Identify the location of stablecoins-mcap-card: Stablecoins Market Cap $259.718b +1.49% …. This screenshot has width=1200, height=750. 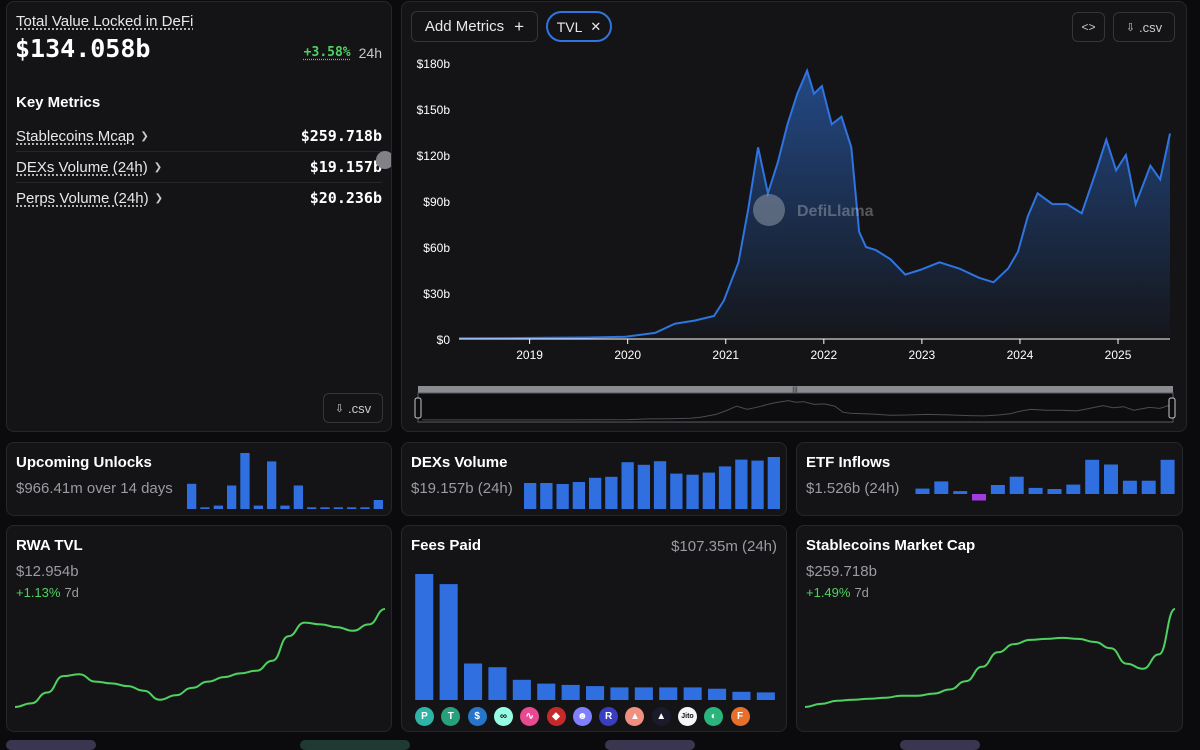
(989, 628).